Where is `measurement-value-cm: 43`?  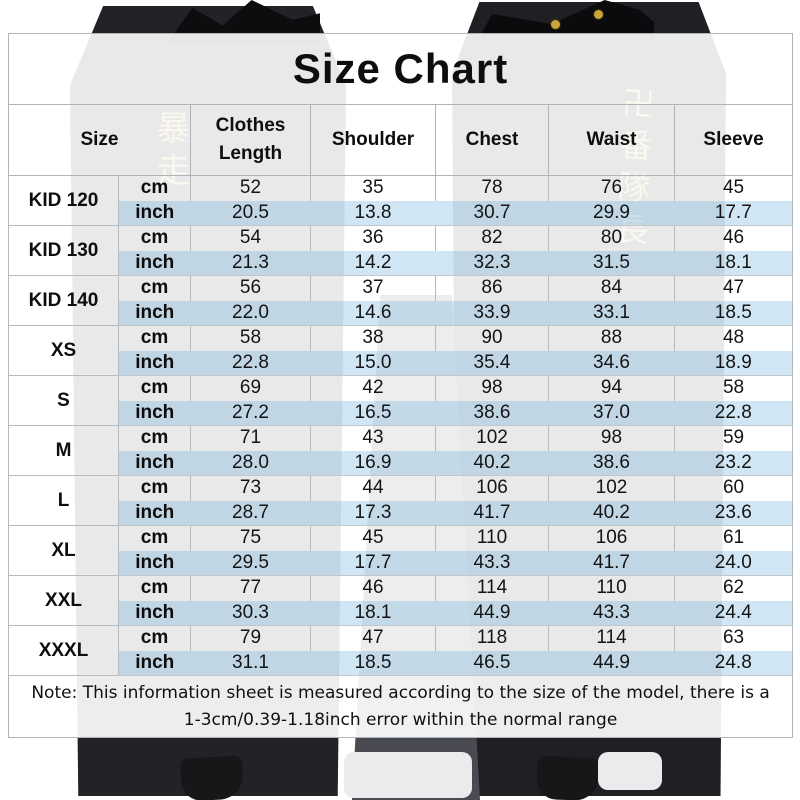 measurement-value-cm: 43 is located at coordinates (373, 438).